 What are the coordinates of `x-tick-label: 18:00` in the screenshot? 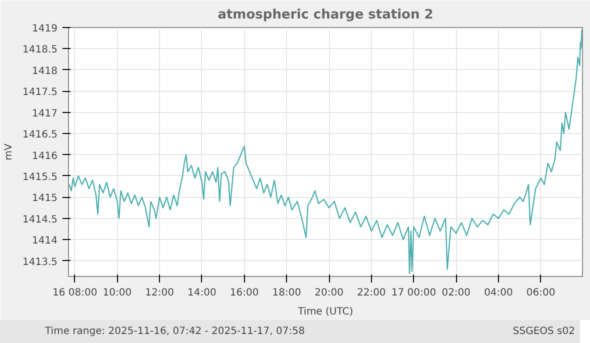 It's located at (287, 293).